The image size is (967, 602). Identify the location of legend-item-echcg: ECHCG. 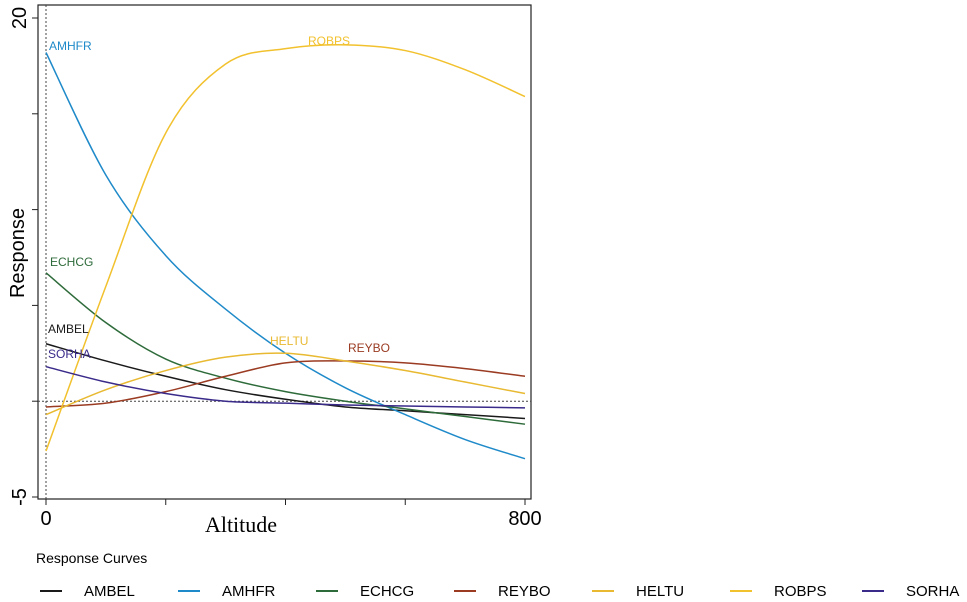
(365, 591).